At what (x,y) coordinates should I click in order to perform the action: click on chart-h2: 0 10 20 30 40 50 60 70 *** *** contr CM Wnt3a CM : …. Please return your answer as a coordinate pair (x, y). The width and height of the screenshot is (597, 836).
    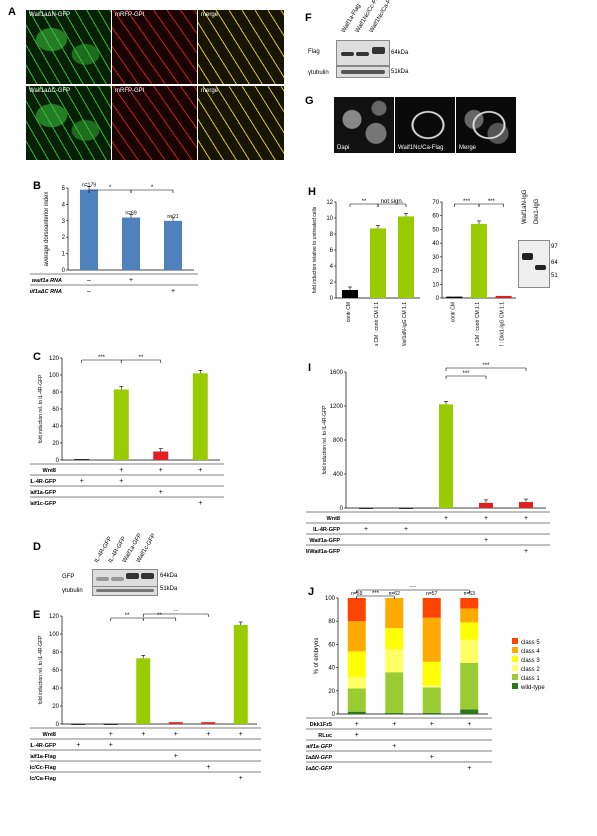
    Looking at the image, I should click on (474, 272).